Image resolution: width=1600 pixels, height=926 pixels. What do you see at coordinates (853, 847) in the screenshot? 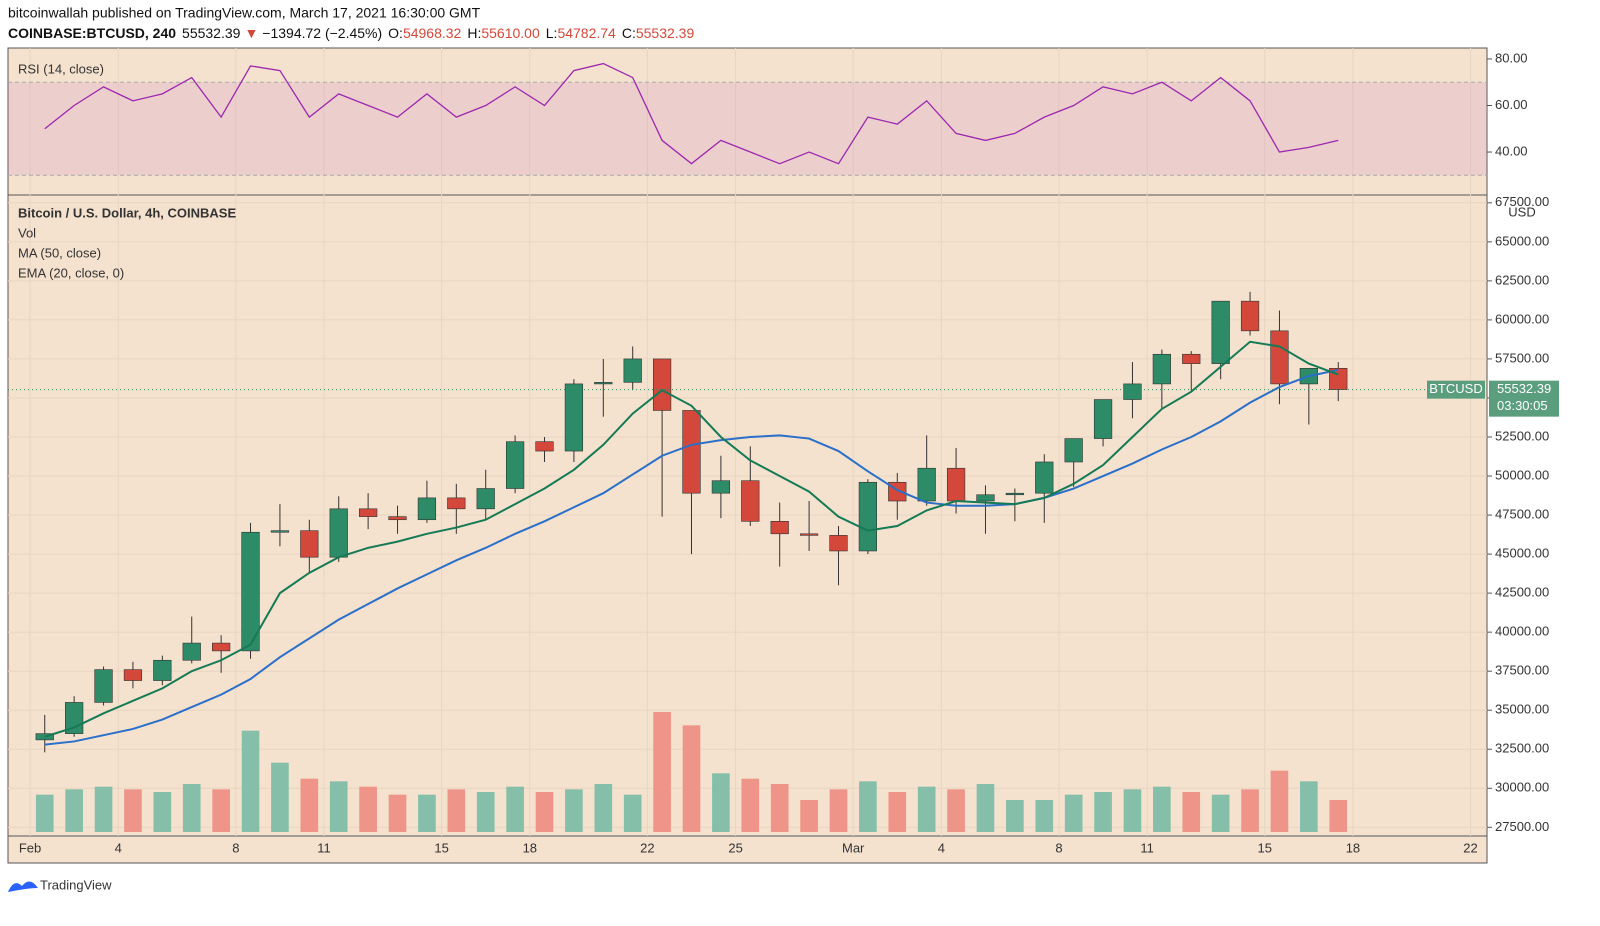
I see `x-tick-label: Mar` at bounding box center [853, 847].